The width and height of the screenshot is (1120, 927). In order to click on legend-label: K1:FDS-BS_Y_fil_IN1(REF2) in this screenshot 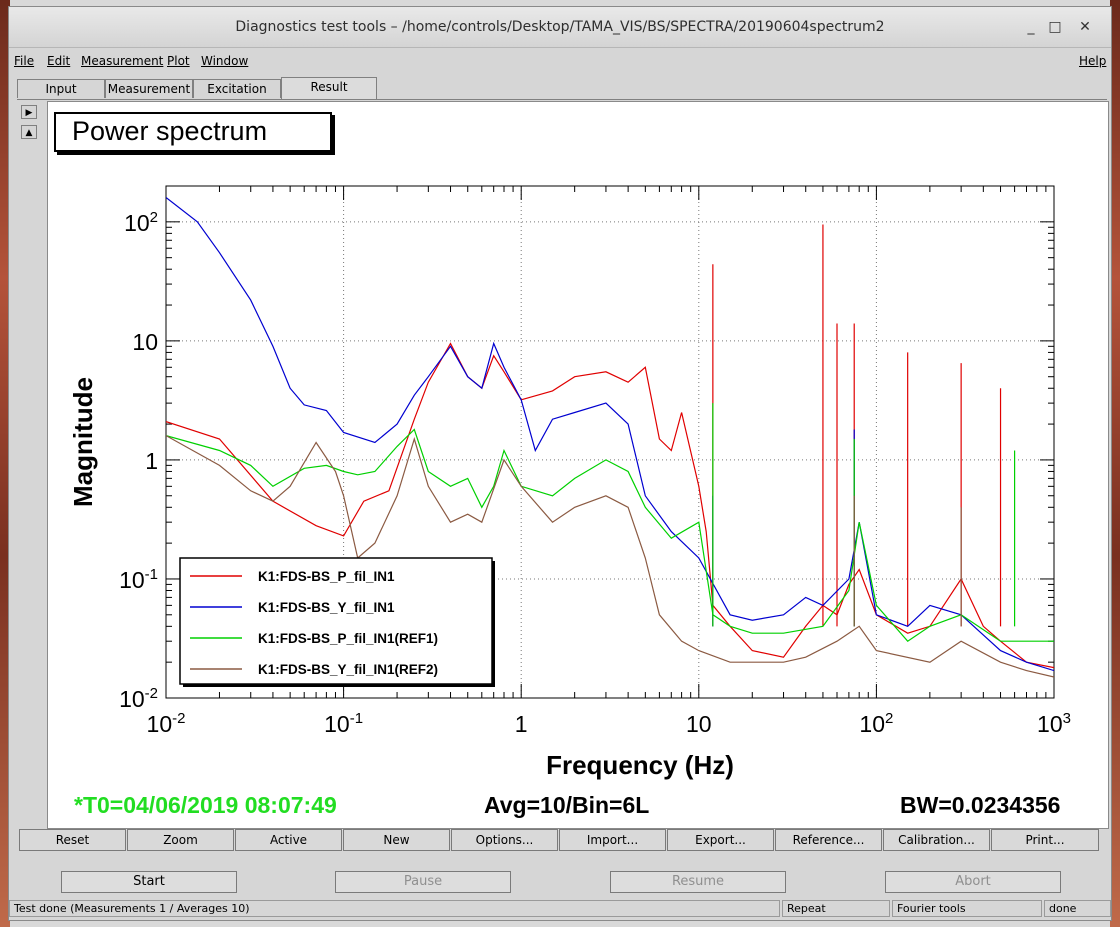, I will do `click(348, 669)`.